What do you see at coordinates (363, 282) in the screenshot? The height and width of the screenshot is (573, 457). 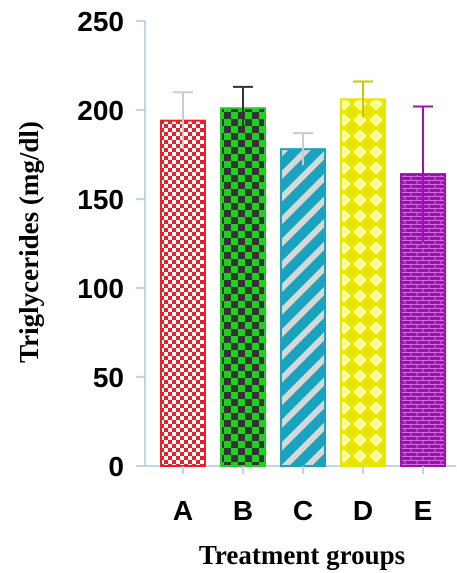 I see `bar-d` at bounding box center [363, 282].